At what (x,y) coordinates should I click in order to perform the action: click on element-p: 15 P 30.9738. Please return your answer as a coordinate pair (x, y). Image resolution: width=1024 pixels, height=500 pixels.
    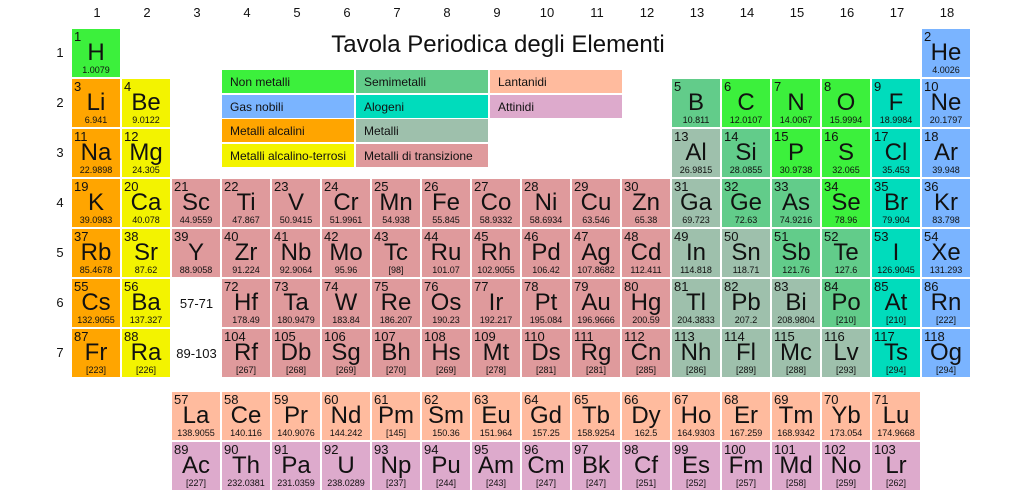
    Looking at the image, I should click on (796, 153).